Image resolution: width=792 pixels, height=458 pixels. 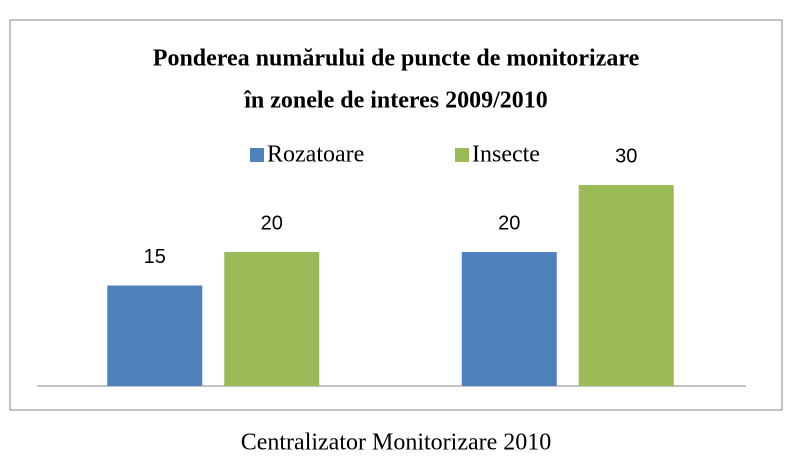 I want to click on data-label: 15, so click(x=155, y=257).